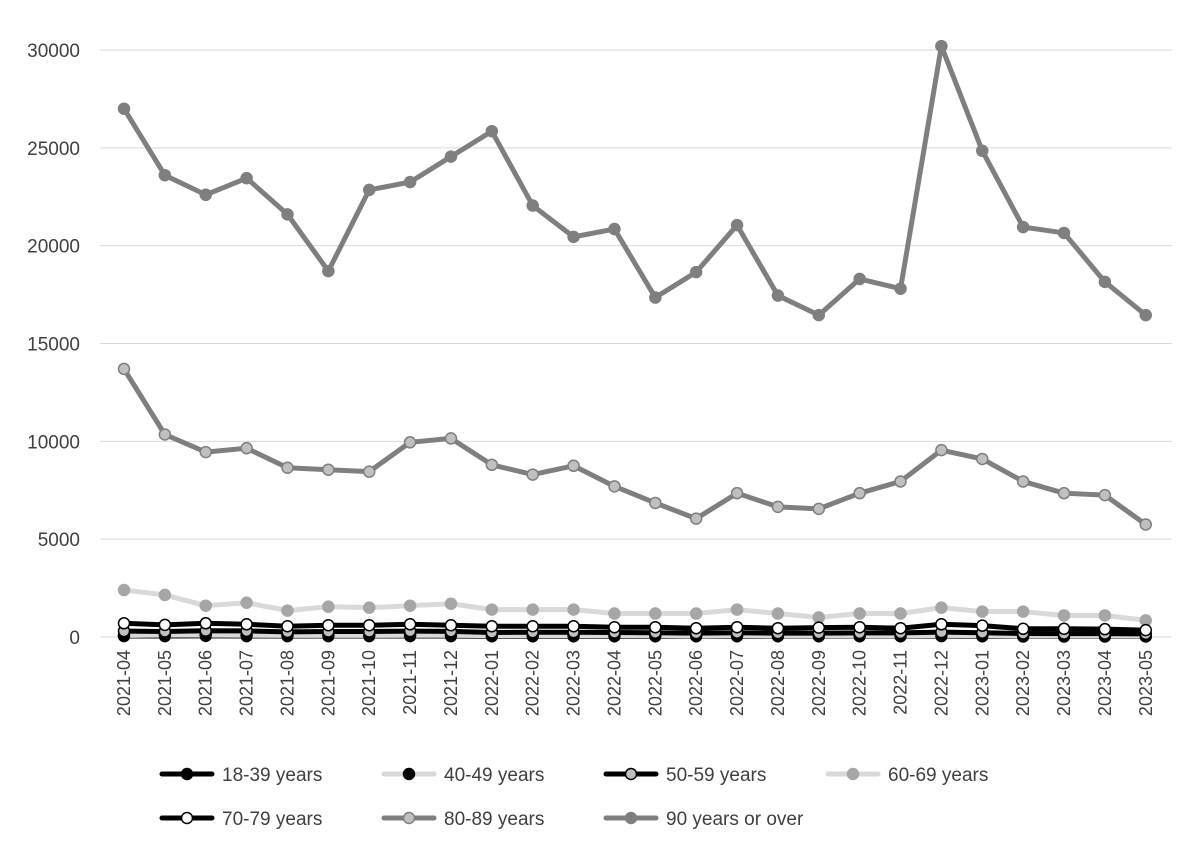  I want to click on legend-item: 18-39 years, so click(240, 775).